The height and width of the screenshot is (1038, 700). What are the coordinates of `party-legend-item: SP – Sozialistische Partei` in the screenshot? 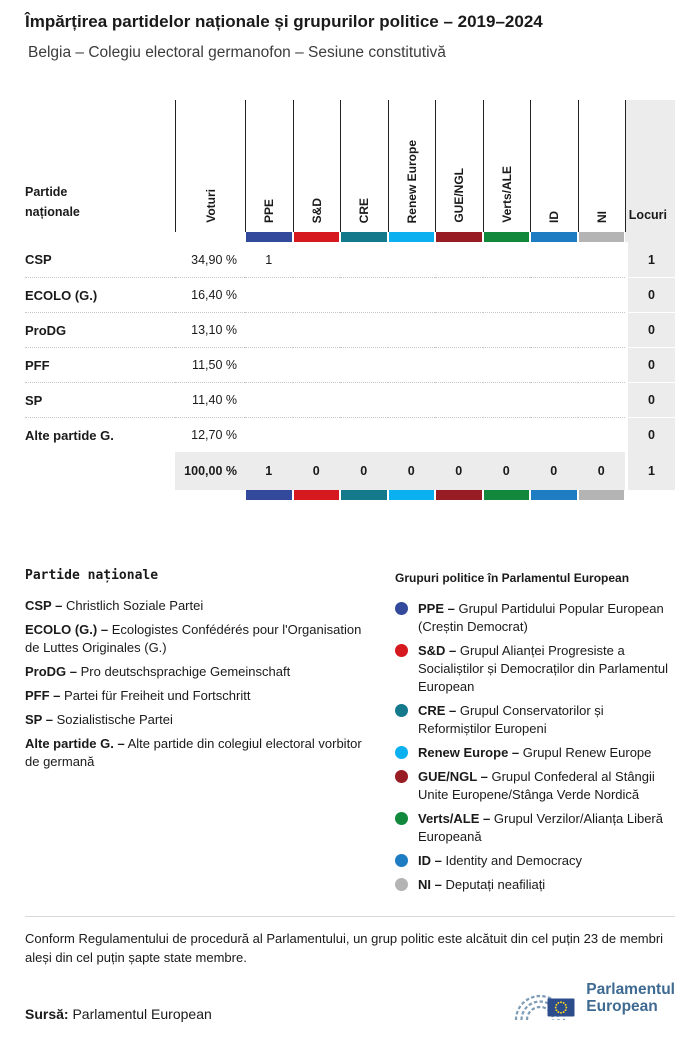 It's located at (99, 719).